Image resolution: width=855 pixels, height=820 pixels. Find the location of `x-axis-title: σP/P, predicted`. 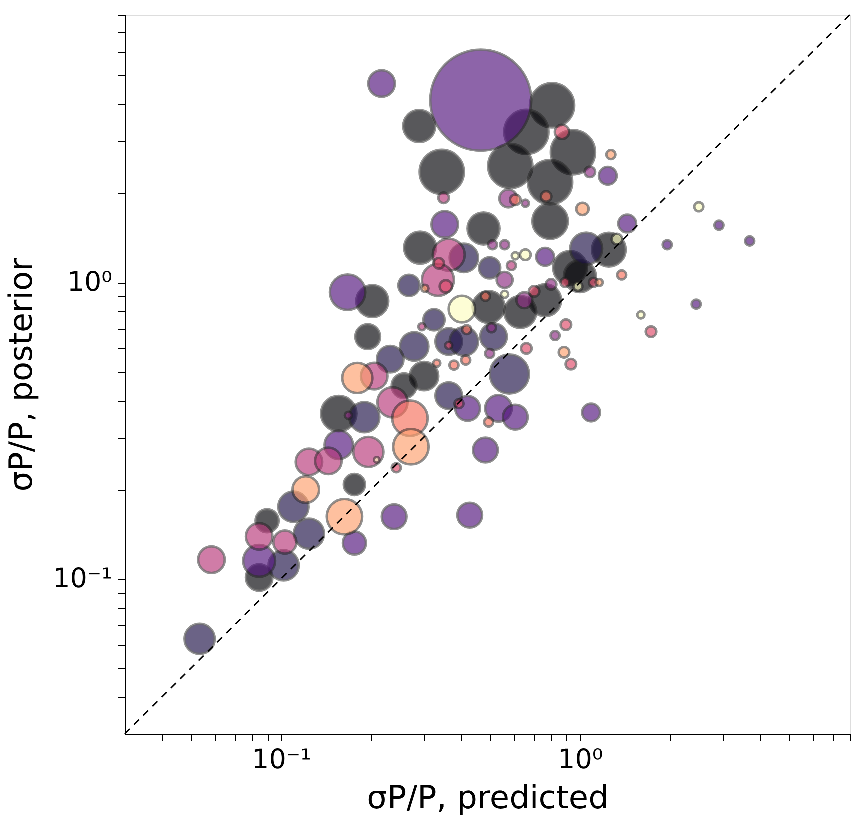

x-axis-title: σP/P, predicted is located at coordinates (488, 797).